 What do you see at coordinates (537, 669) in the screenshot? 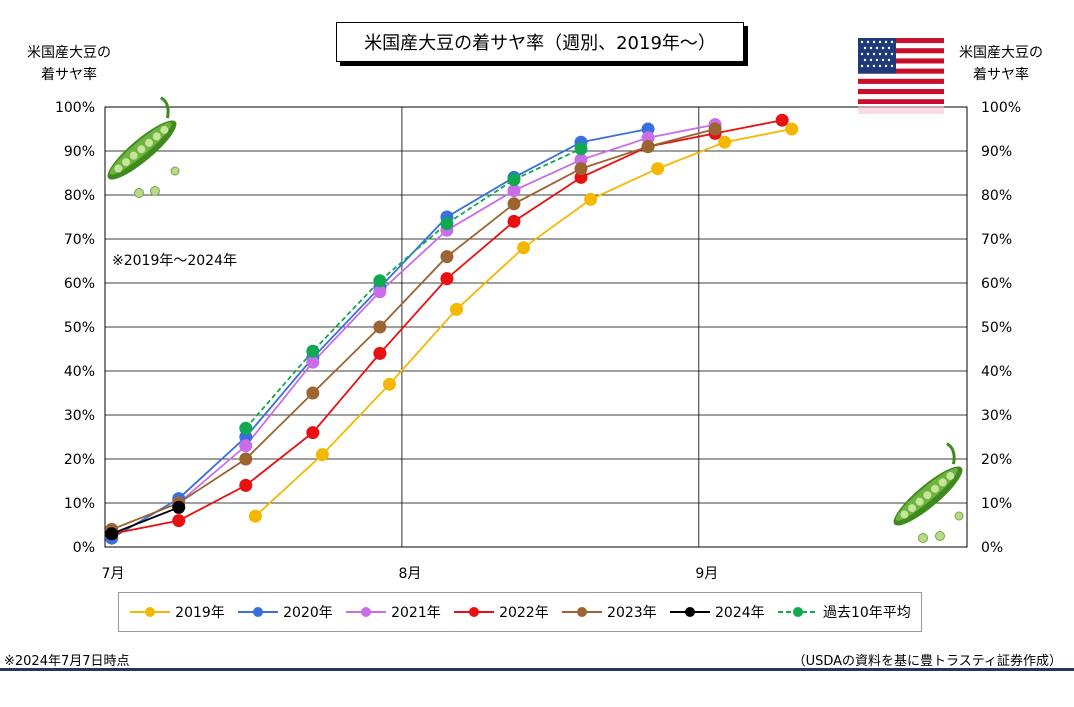
I see `bottom-divider` at bounding box center [537, 669].